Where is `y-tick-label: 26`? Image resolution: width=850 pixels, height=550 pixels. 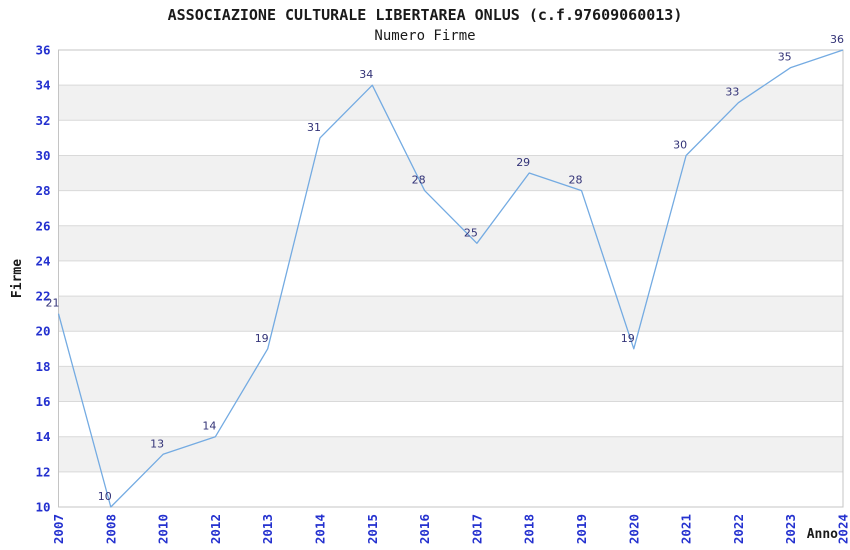 y-tick-label: 26 is located at coordinates (42, 225).